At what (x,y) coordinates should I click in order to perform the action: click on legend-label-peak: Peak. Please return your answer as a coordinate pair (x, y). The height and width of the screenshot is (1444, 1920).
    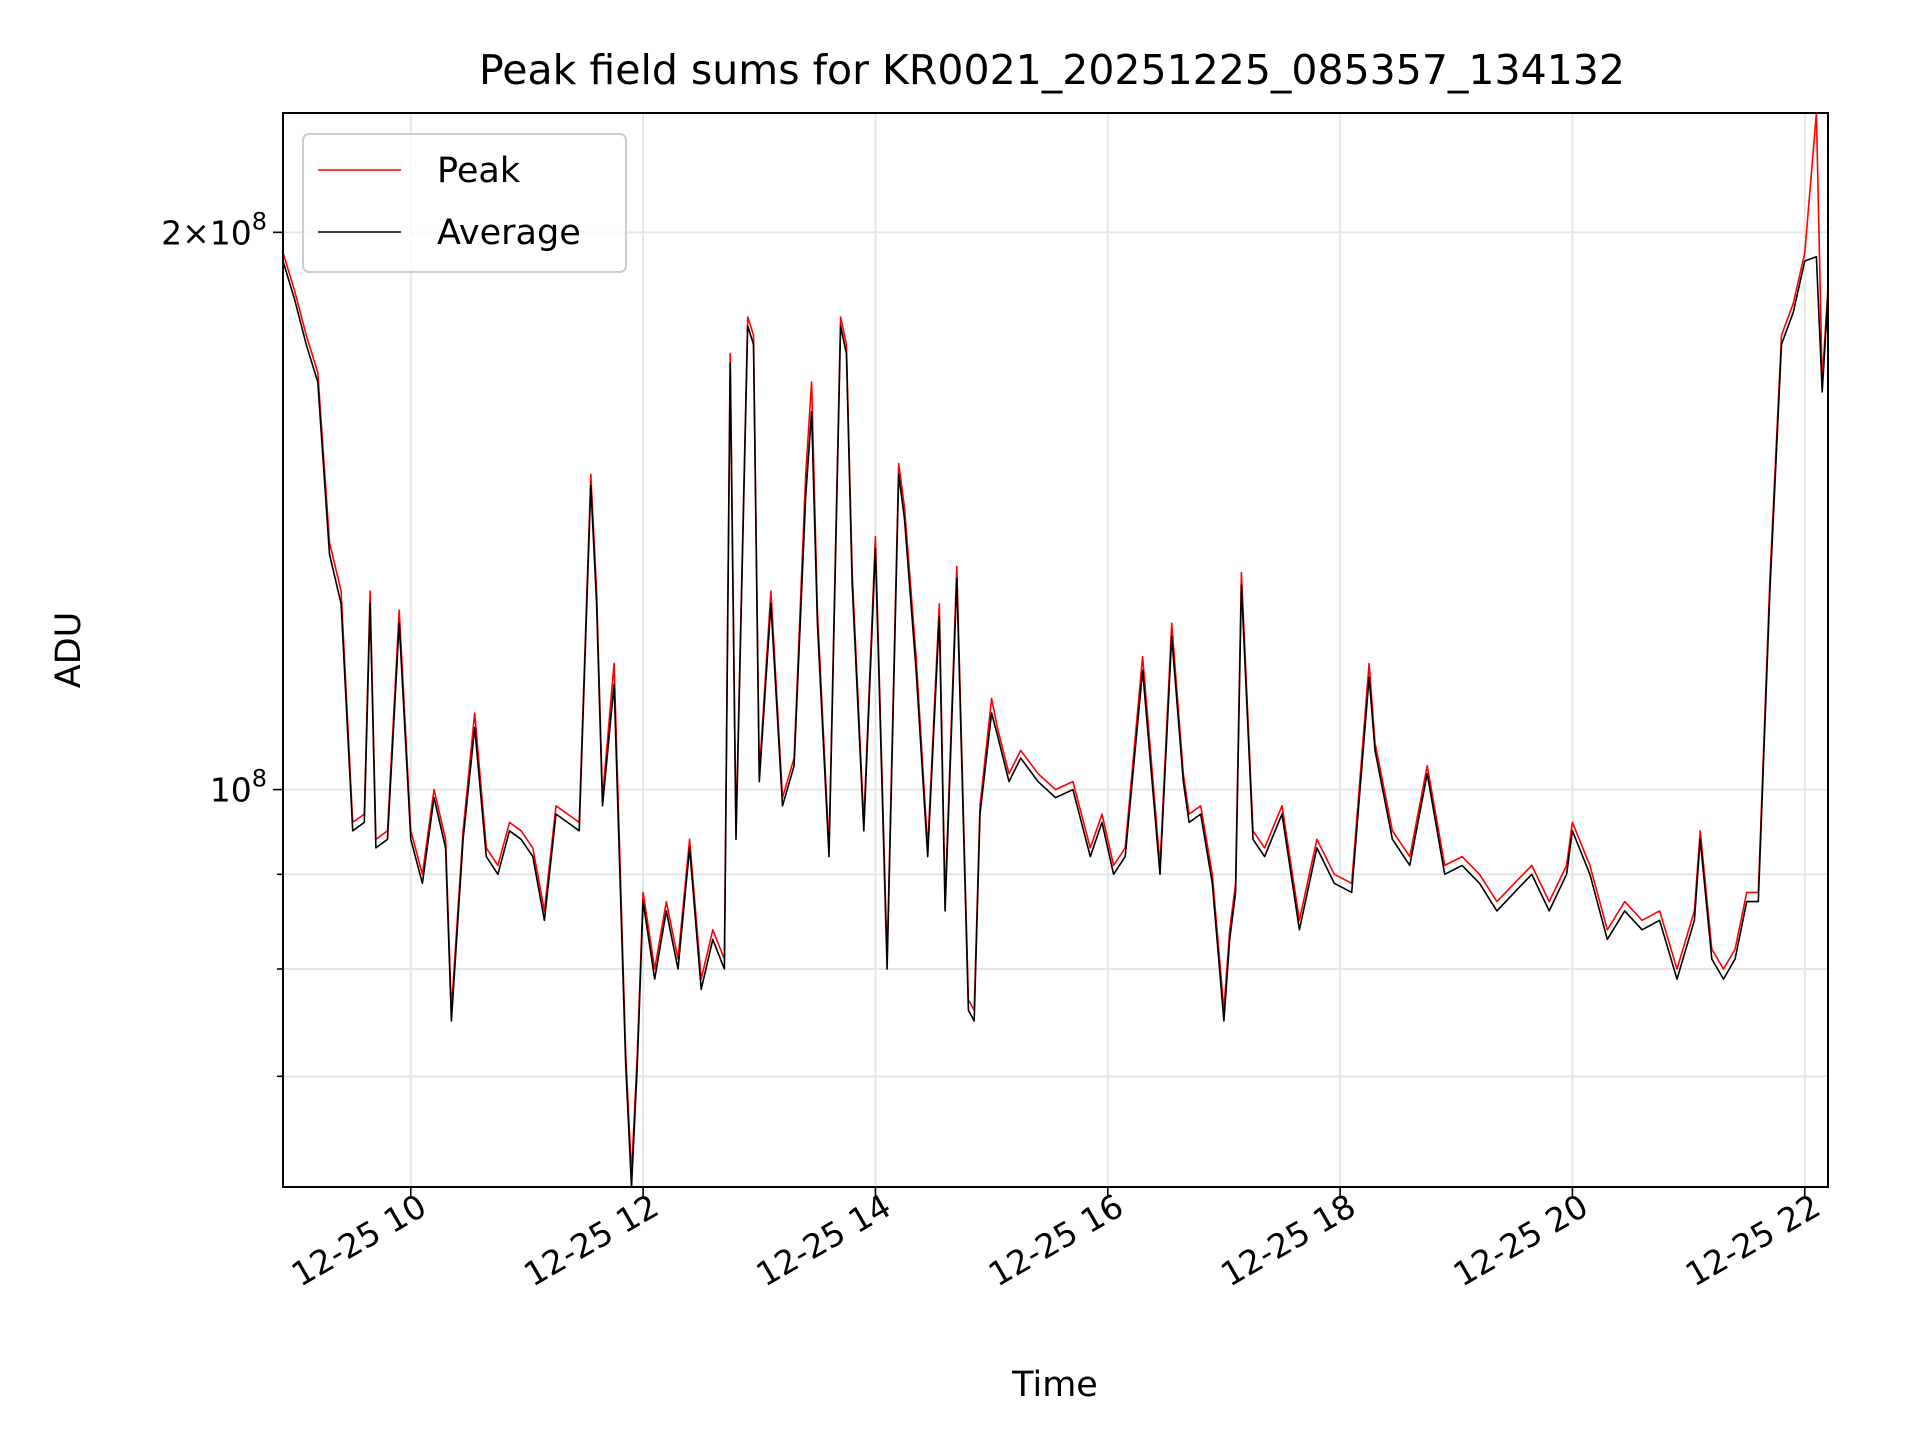
    Looking at the image, I should click on (479, 171).